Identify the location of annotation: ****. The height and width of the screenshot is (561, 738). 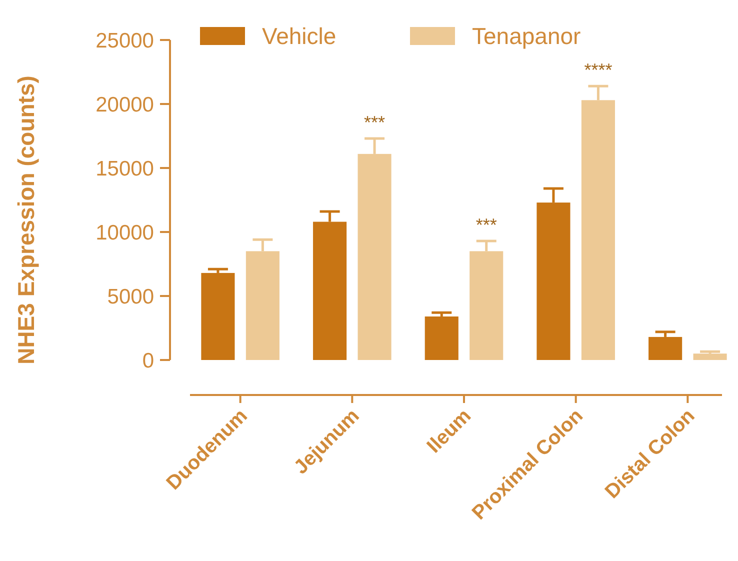
(598, 70).